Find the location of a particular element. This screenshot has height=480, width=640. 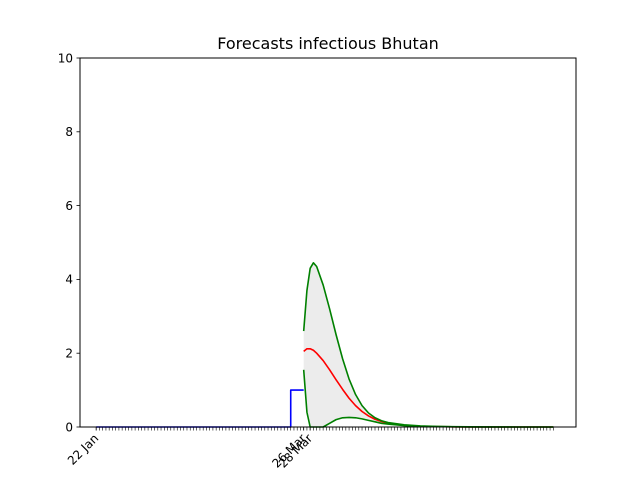

confidence-band-layer is located at coordinates (428, 344).